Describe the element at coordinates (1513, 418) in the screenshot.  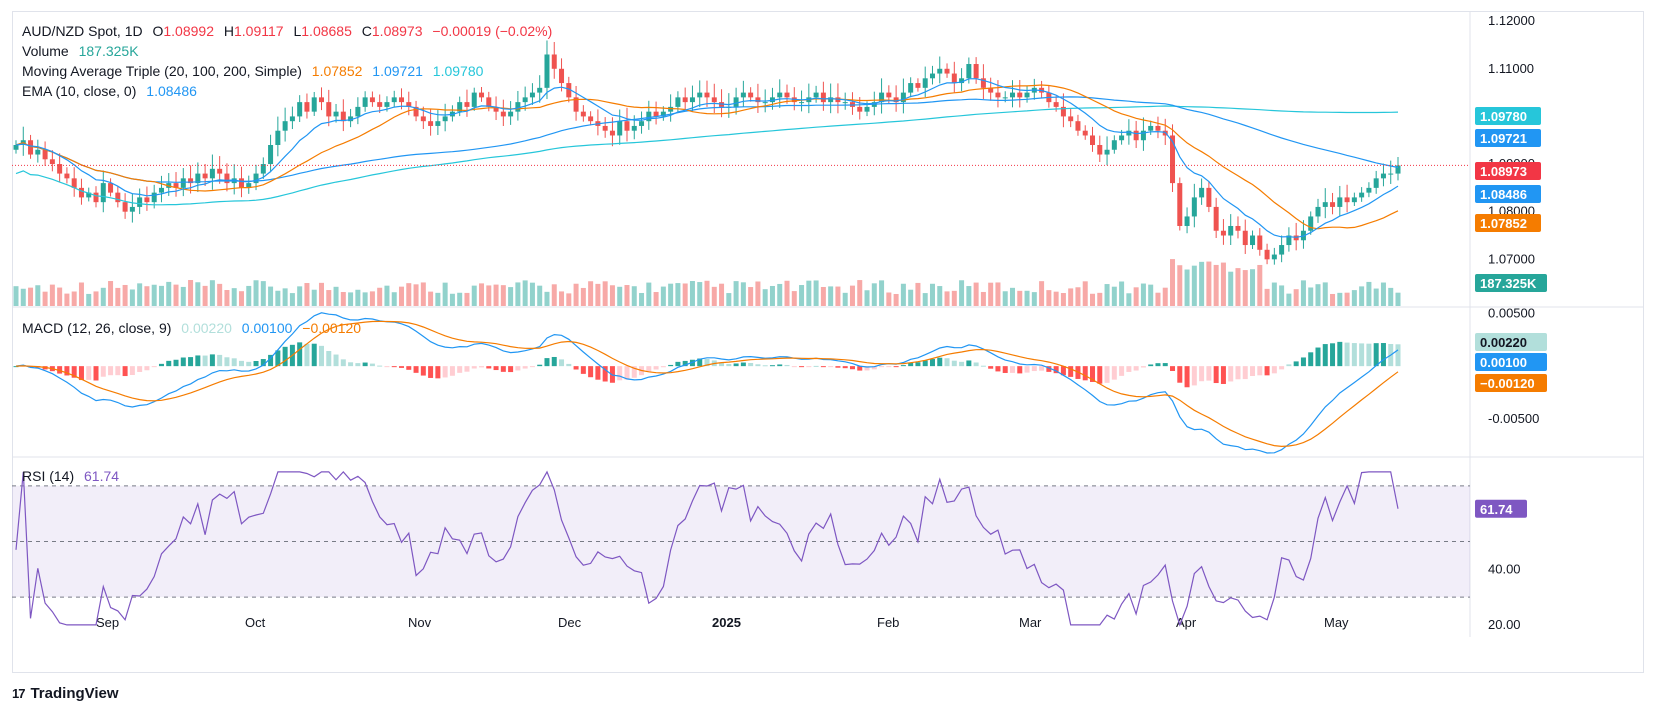
I see `macd-axis-tick: -0.00500` at that location.